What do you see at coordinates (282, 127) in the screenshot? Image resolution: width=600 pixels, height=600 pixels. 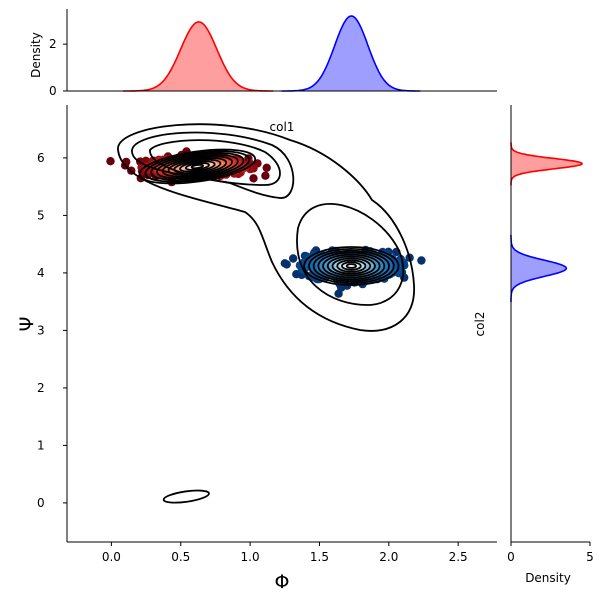 I see `col1-label: col1` at bounding box center [282, 127].